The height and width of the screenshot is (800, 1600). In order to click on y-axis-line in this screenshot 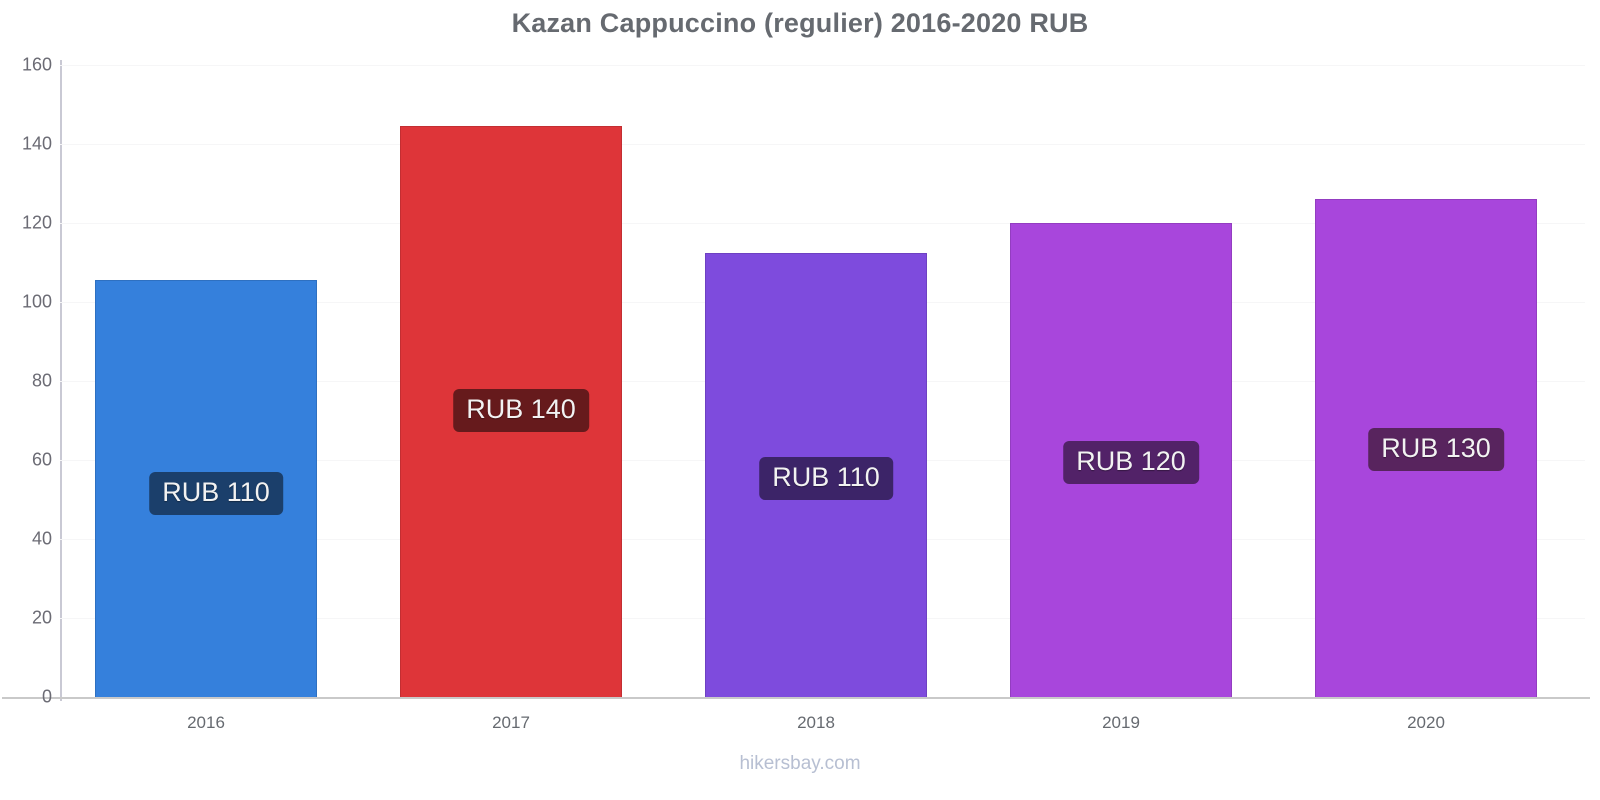, I will do `click(61, 380)`.